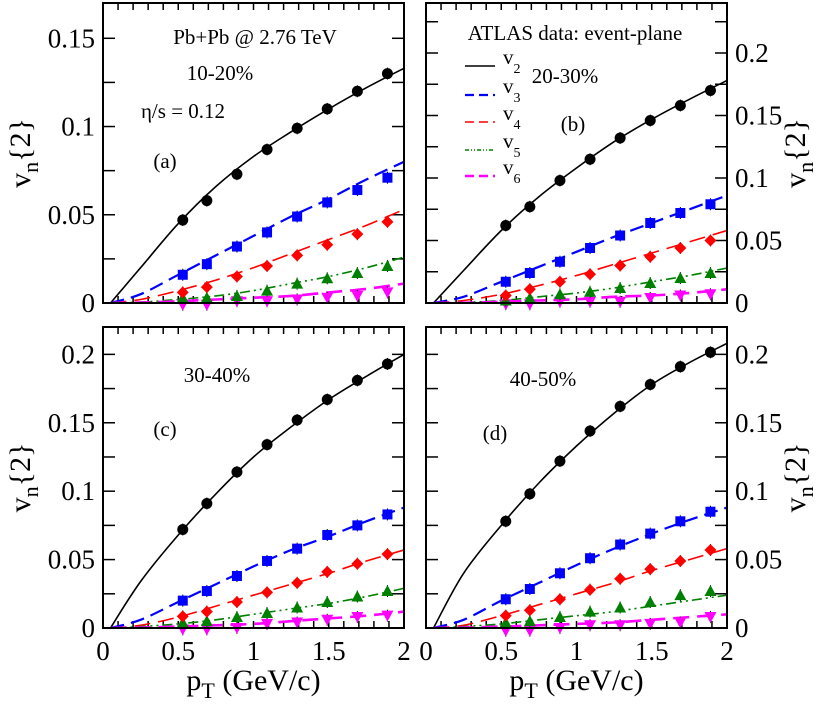 The image size is (830, 705). I want to click on panel-label: (d), so click(495, 433).